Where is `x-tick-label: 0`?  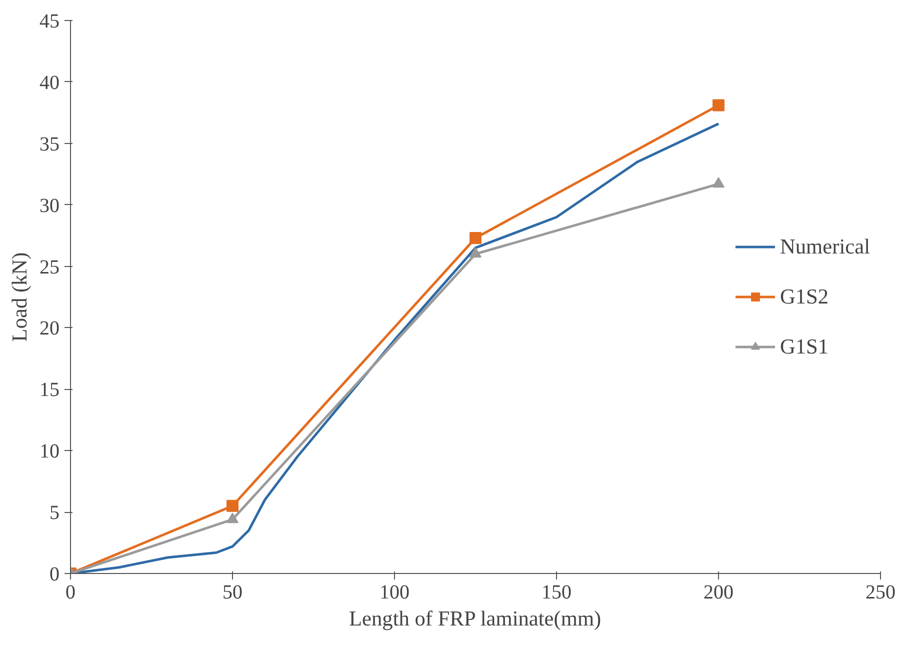 x-tick-label: 0 is located at coordinates (71, 593).